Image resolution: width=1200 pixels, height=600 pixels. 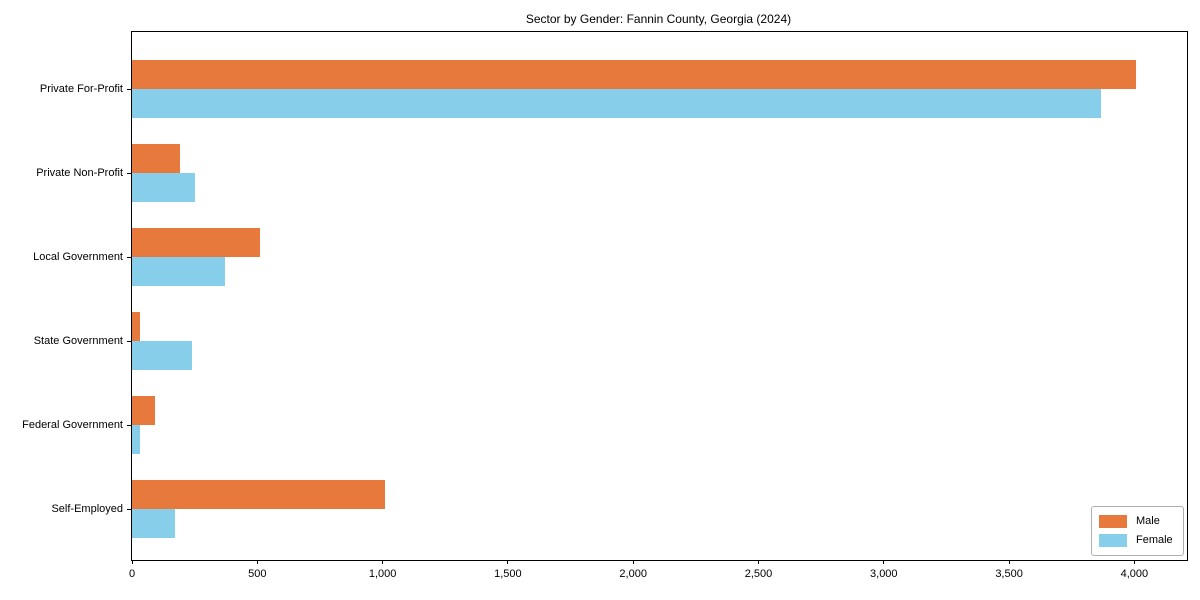 I want to click on y-tick-label: State Government, so click(x=78, y=341).